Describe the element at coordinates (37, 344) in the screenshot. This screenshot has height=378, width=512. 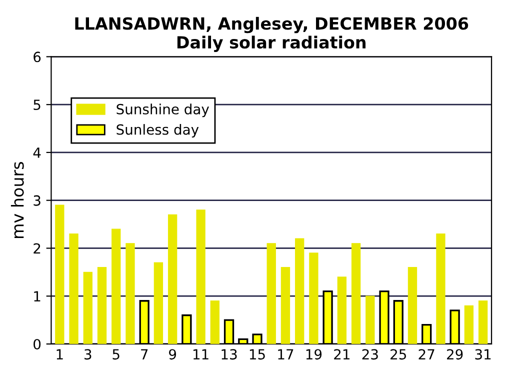
I see `y-tick-label: 0` at that location.